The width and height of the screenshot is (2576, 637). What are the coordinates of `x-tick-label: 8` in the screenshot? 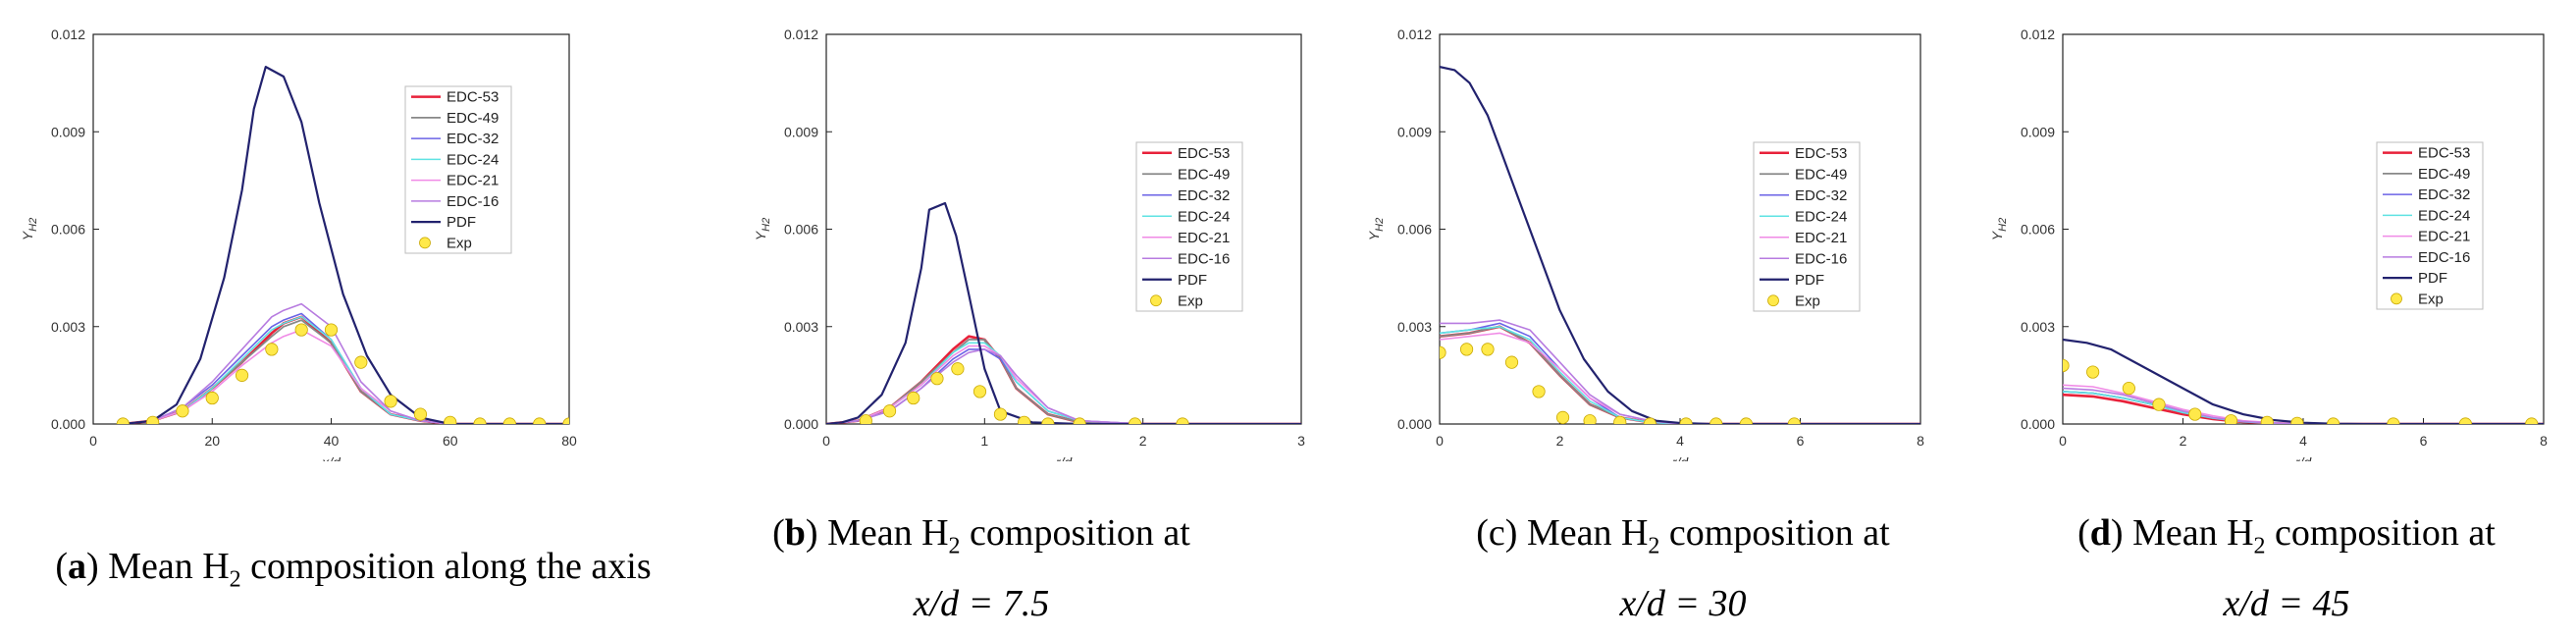 It's located at (1920, 441).